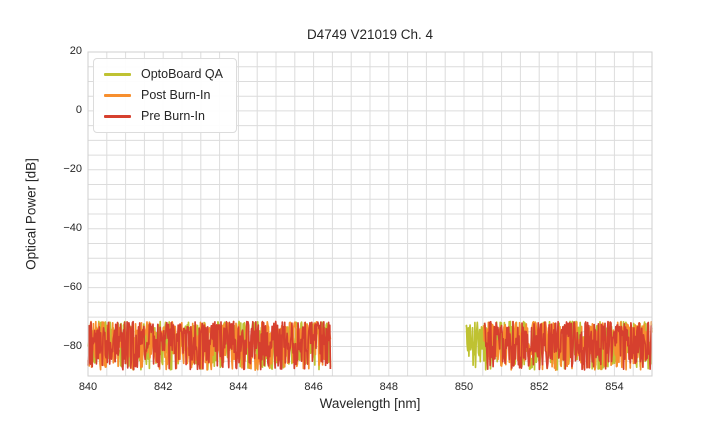 Image resolution: width=720 pixels, height=432 pixels. I want to click on y-tick-label: −20, so click(72, 168).